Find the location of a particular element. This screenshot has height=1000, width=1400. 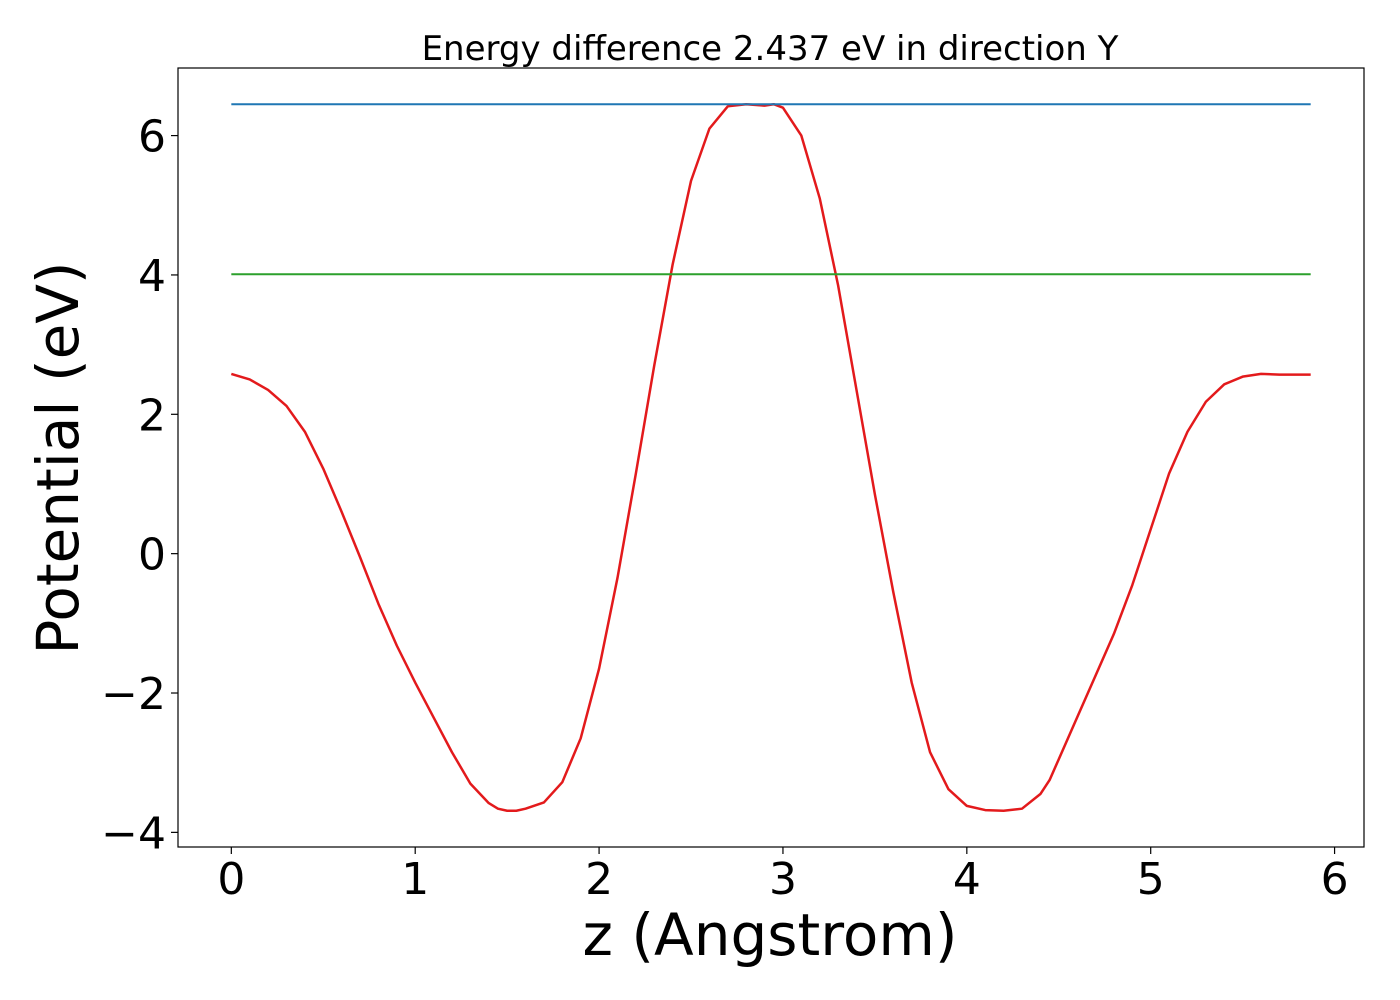

x-axis-label: z (Angstrom) is located at coordinates (770, 935).